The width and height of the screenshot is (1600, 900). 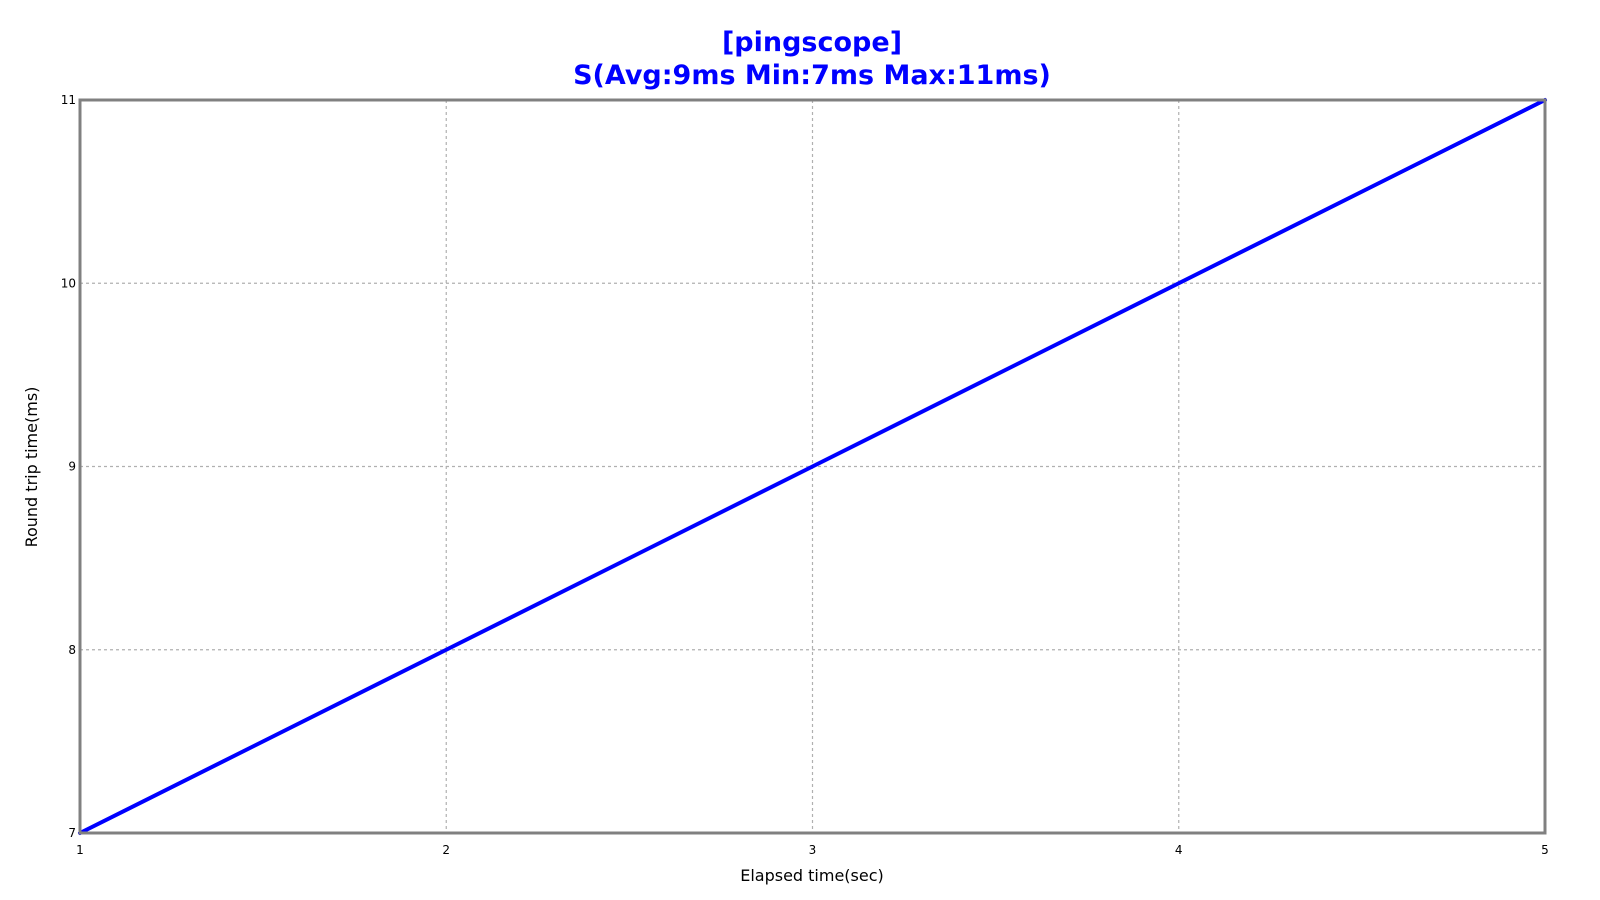 I want to click on y-axis-label: Round trip time(ms), so click(x=31, y=467).